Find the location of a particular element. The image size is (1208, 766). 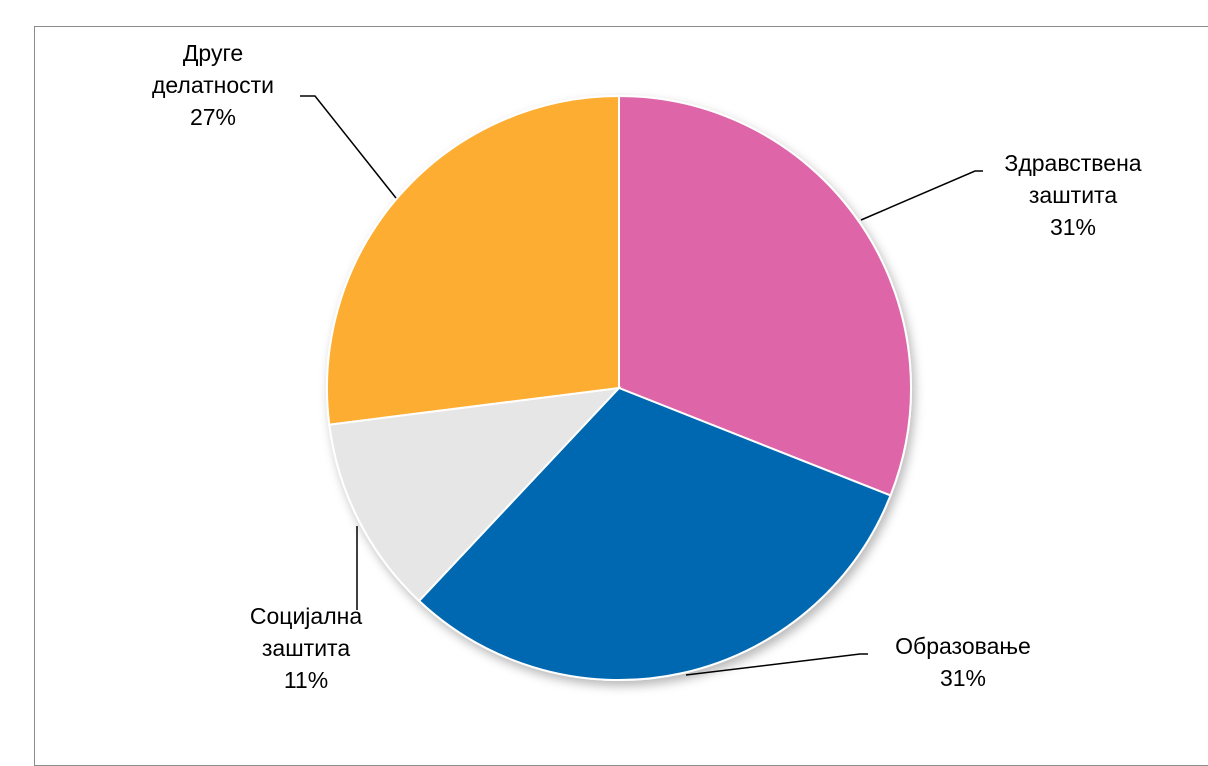

slice-name-label: делатности is located at coordinates (213, 85).